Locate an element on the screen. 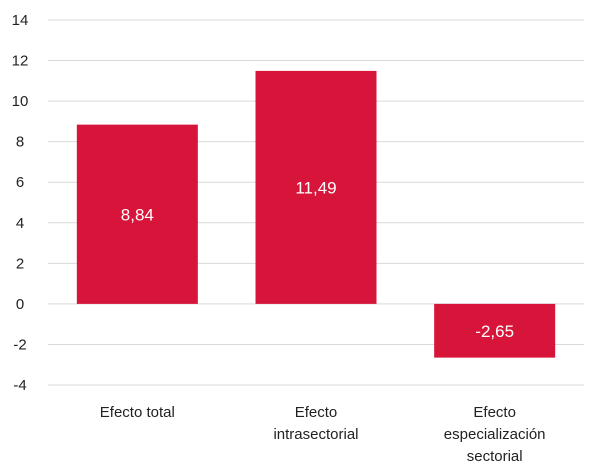 The image size is (590, 470). category-label: Efecto total is located at coordinates (137, 412).